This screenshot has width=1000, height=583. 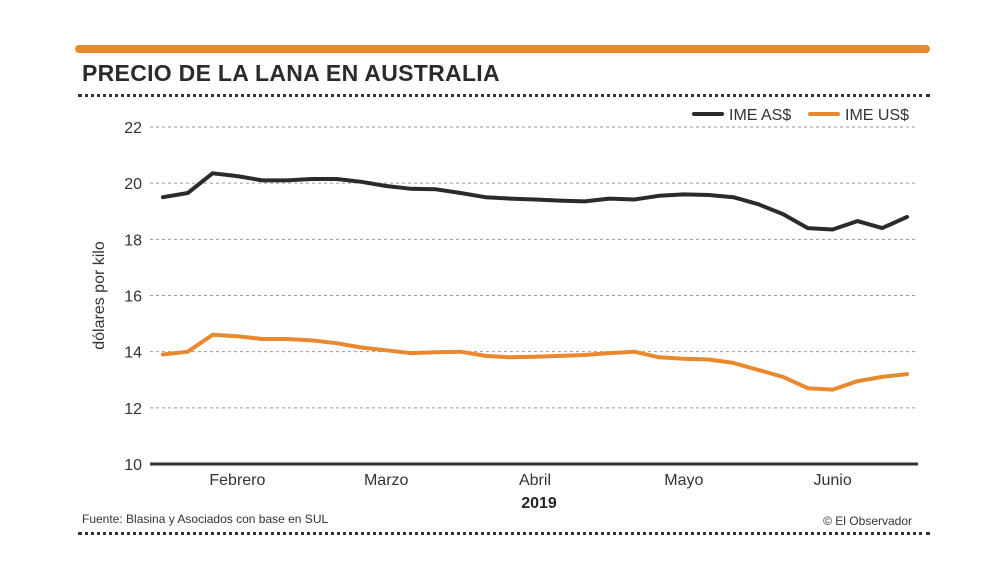 What do you see at coordinates (133, 353) in the screenshot?
I see `y-tick-label-14: 14` at bounding box center [133, 353].